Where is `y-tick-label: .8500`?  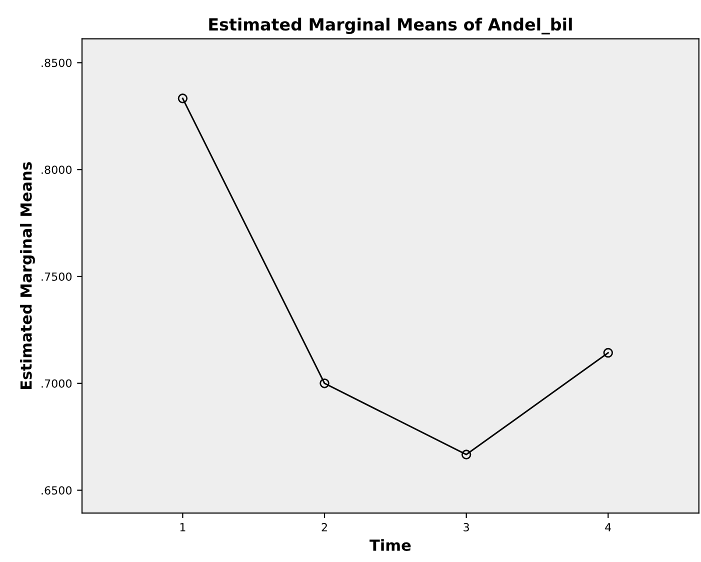 y-tick-label: .8500 is located at coordinates (57, 63).